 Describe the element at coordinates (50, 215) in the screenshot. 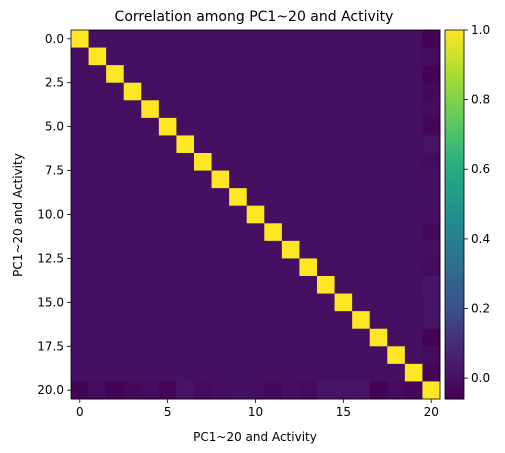

I see `y-tick-label: 10.0` at that location.